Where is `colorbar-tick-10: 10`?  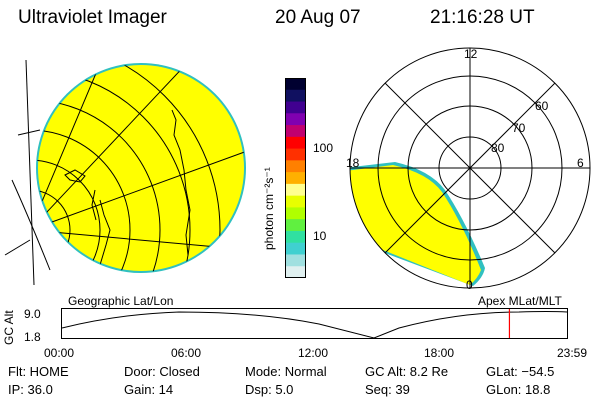
colorbar-tick-10: 10 is located at coordinates (320, 236).